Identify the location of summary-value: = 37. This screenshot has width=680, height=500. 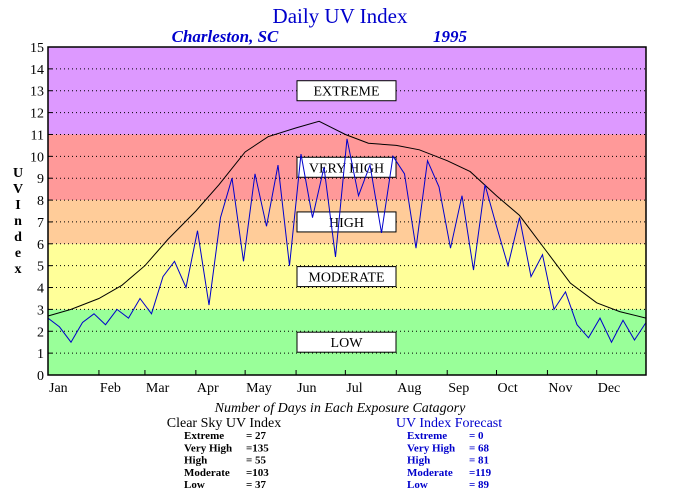
(256, 485).